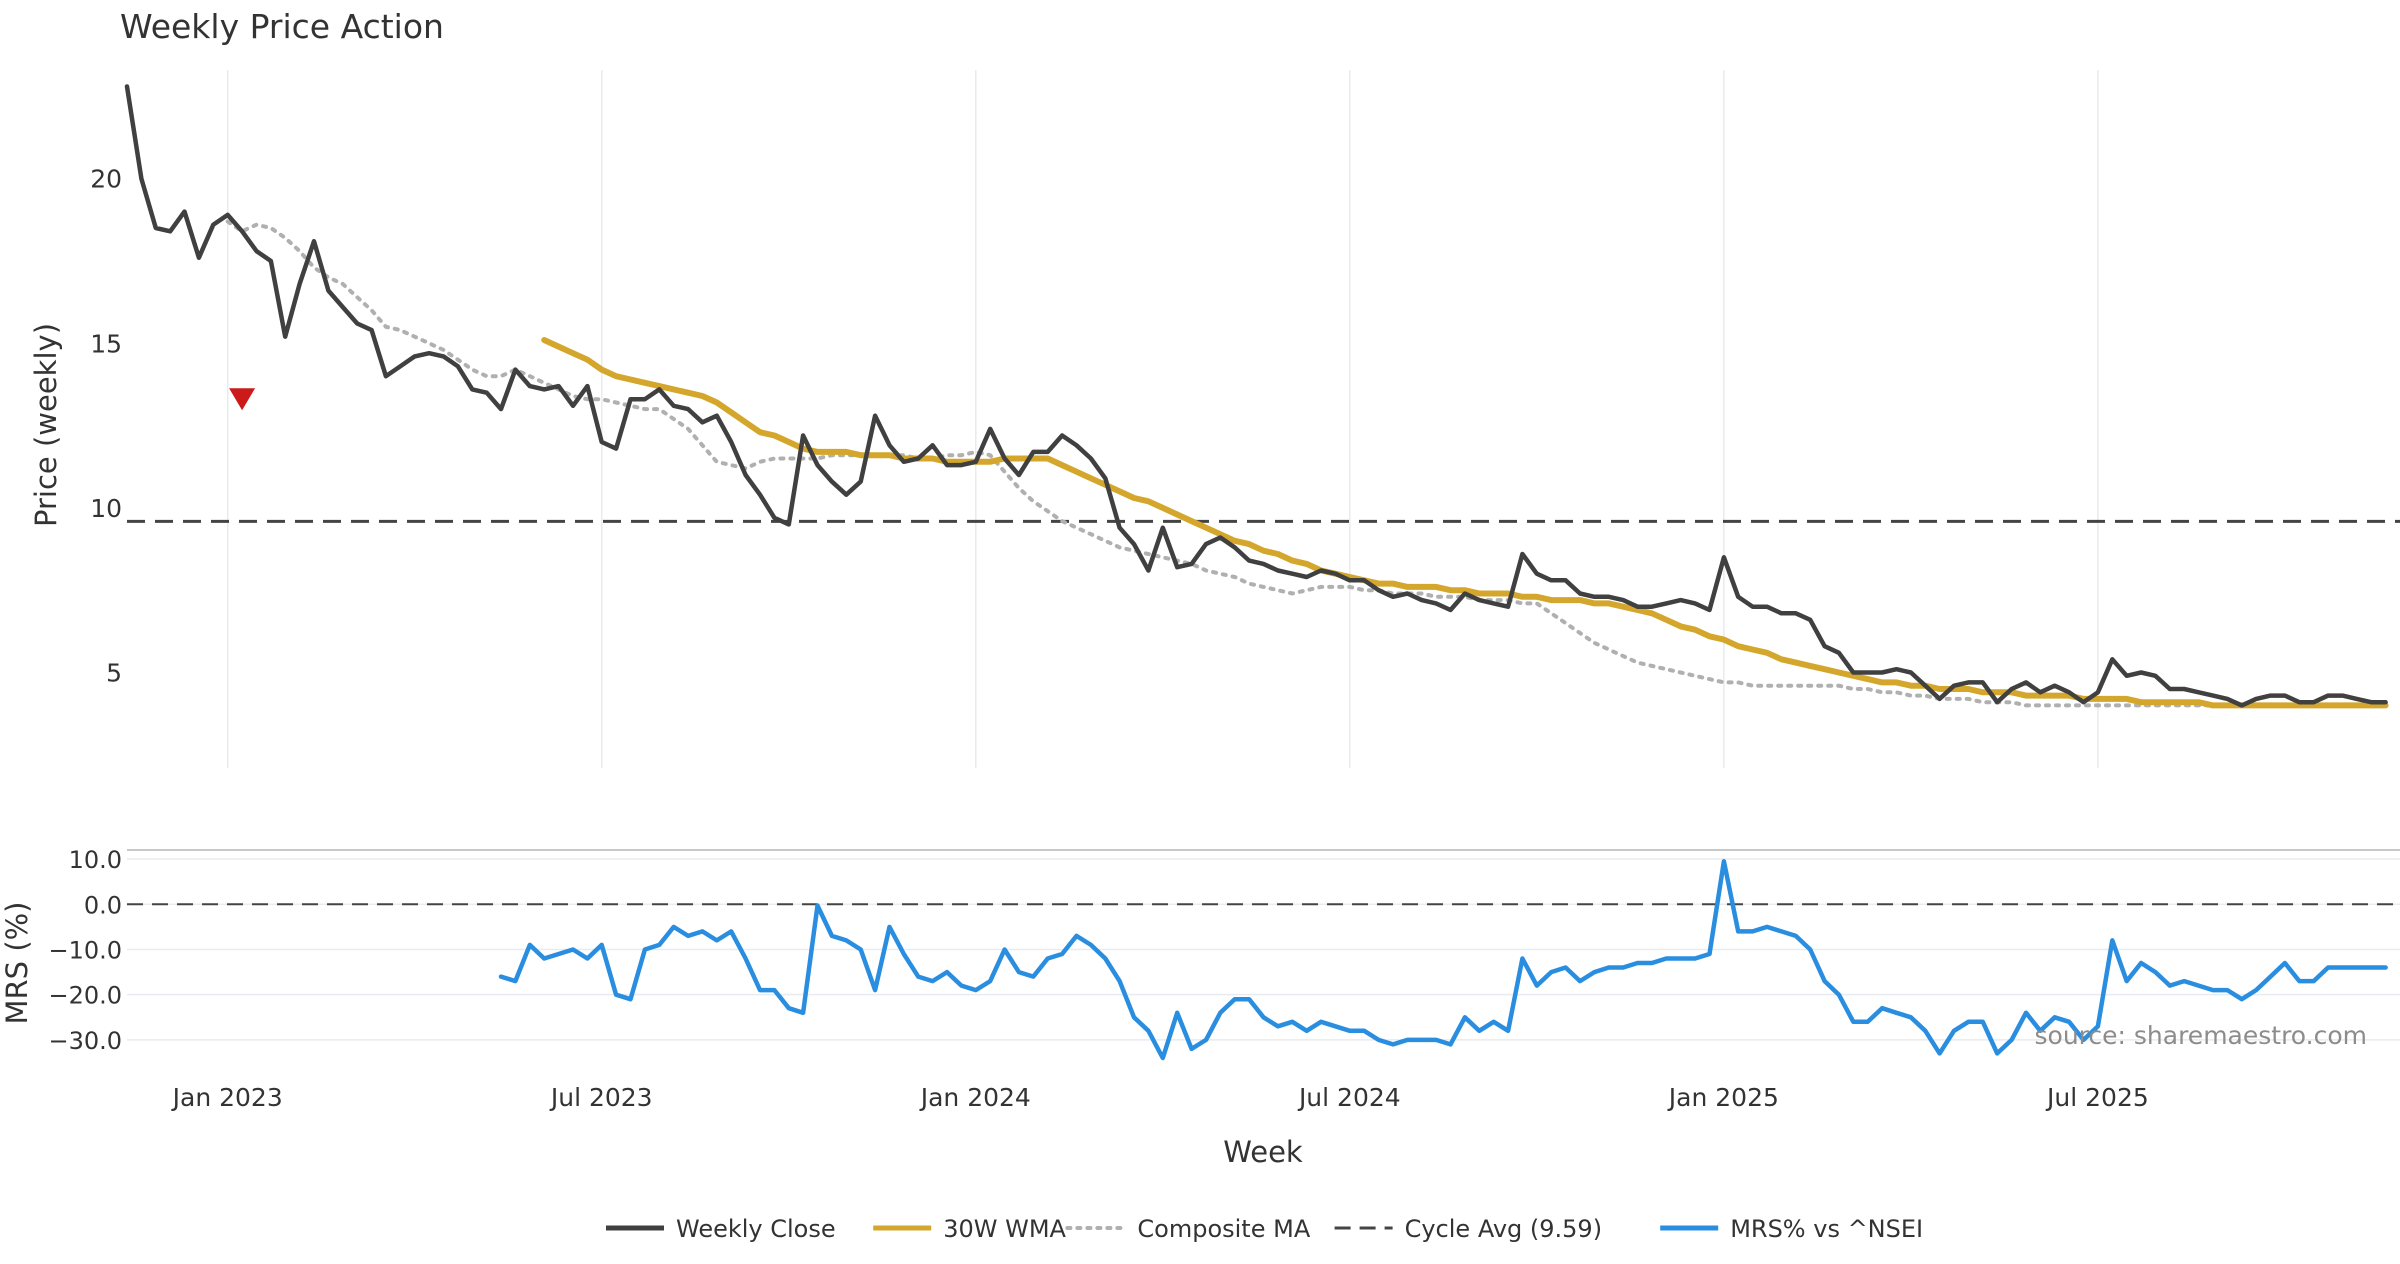 This screenshot has height=1264, width=2400. I want to click on mrs-y-tick-label: −30.0, so click(85, 1041).